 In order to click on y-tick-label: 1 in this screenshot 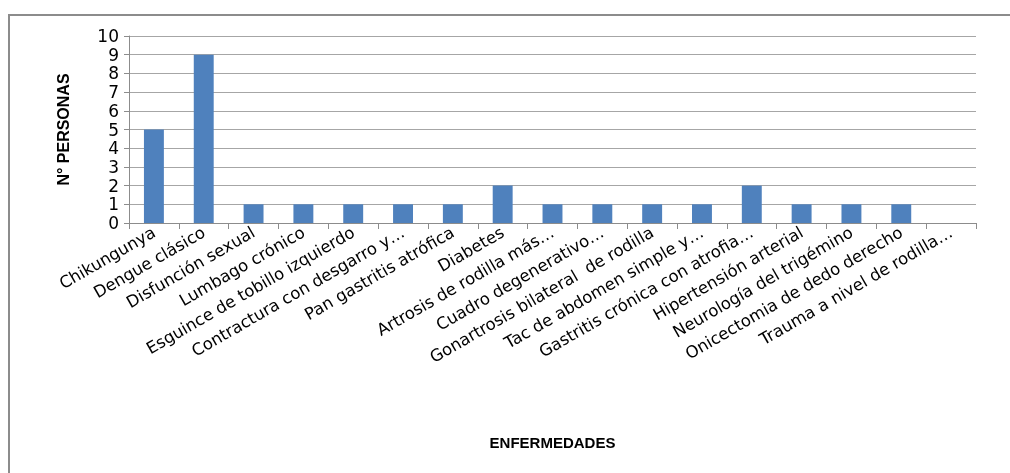, I will do `click(113, 204)`.